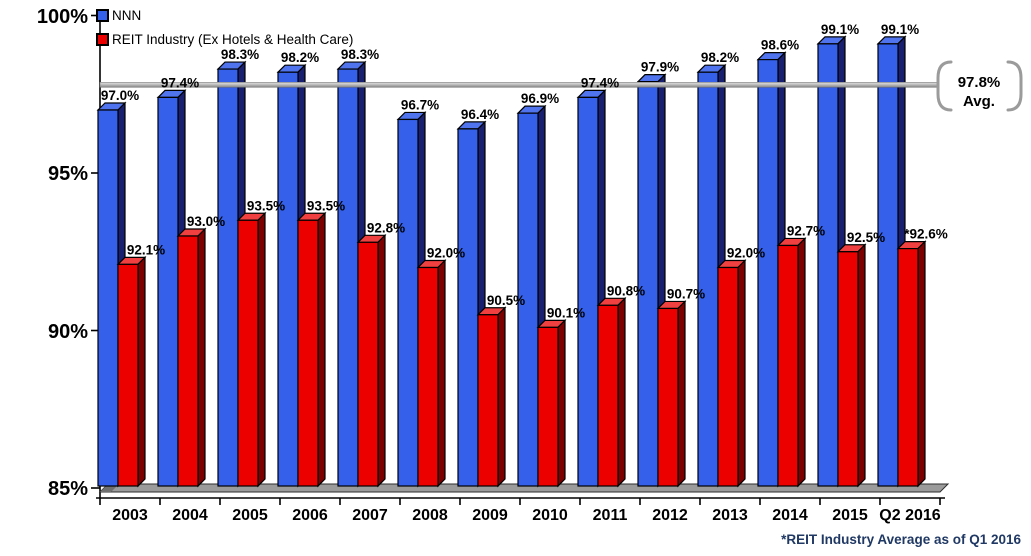  What do you see at coordinates (506, 300) in the screenshot?
I see `bar-label-reit-2009: 90.5%` at bounding box center [506, 300].